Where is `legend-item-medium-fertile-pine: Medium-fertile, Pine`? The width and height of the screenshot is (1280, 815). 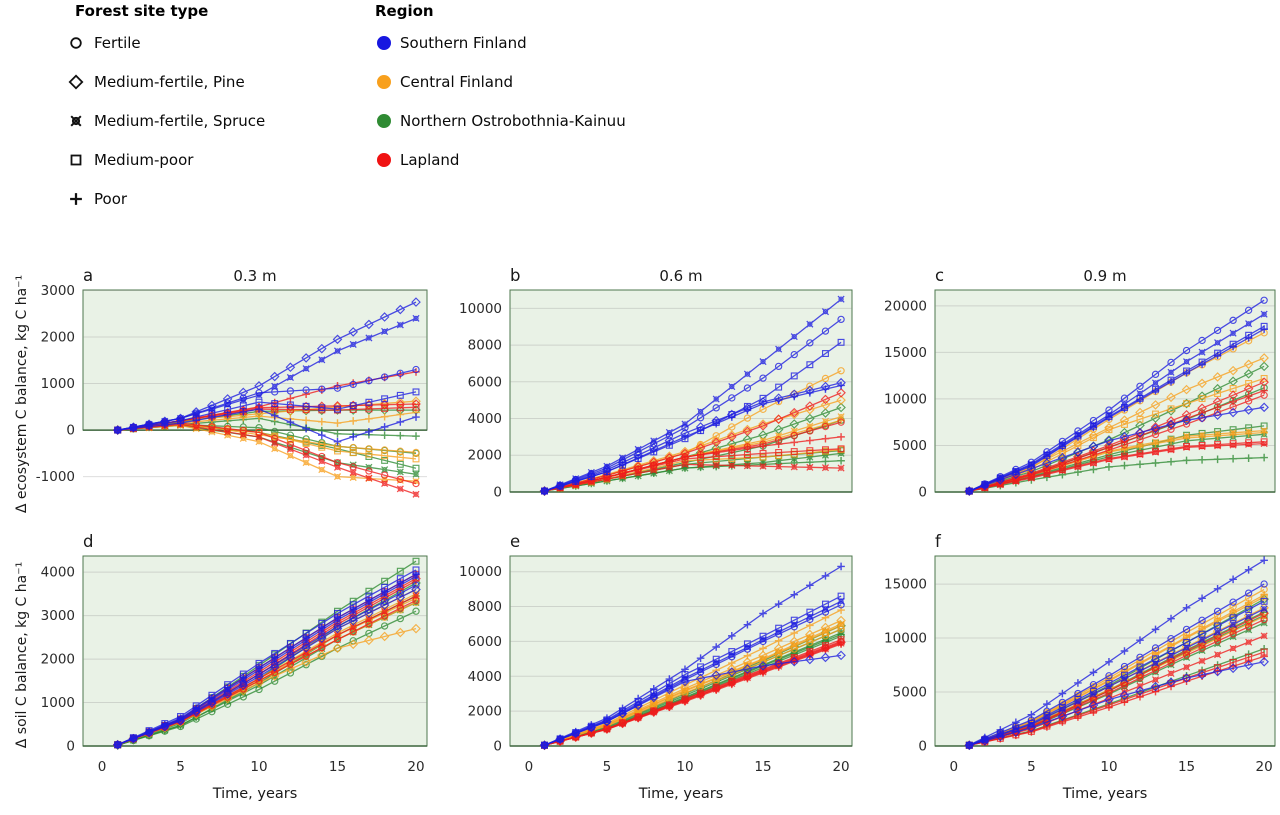 legend-item-medium-fertile-pine: Medium-fertile, Pine is located at coordinates (155, 82).